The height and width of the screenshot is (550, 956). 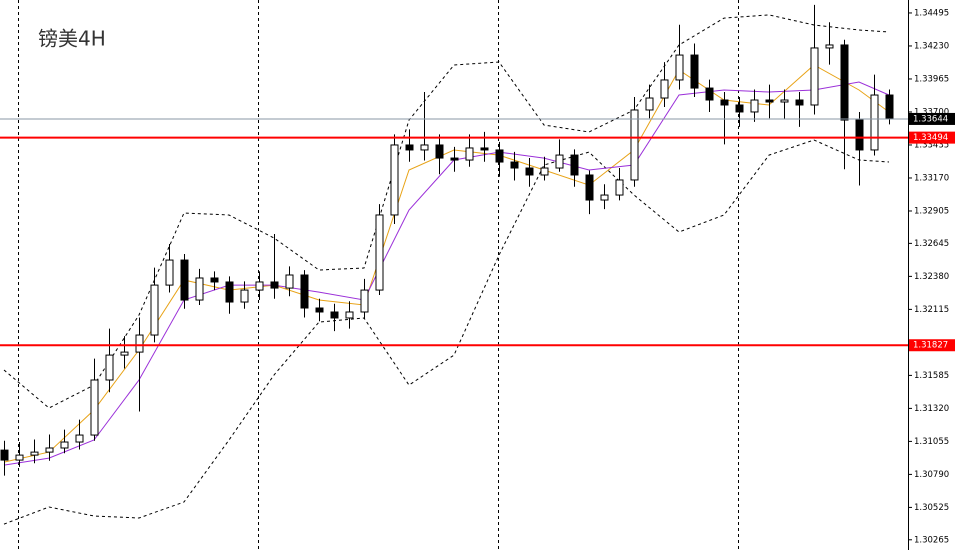 I want to click on y-tick-label: 1.32905, so click(x=931, y=211).